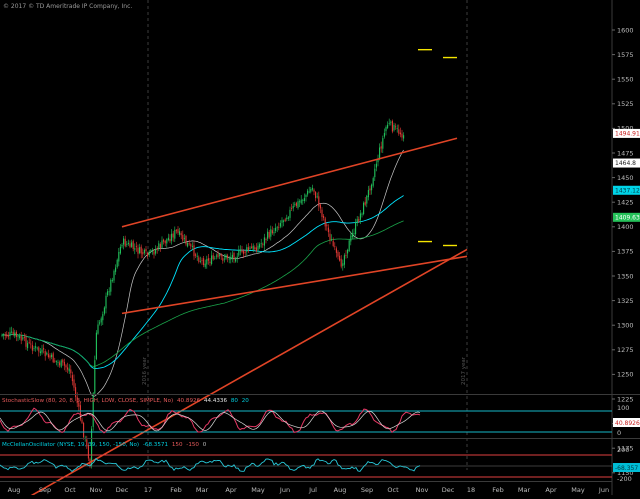 This screenshot has width=640, height=499. I want to click on price-tick-label: 1375, so click(625, 252).